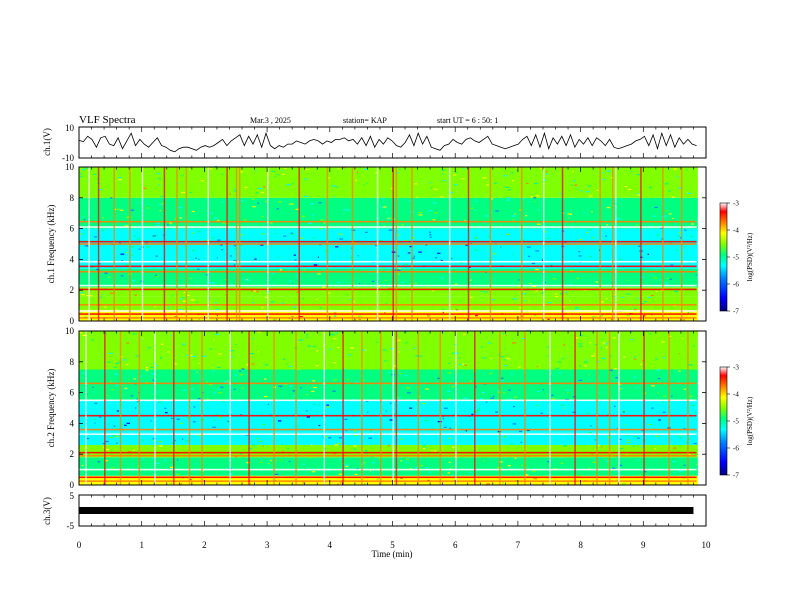 The width and height of the screenshot is (792, 612). What do you see at coordinates (723, 421) in the screenshot?
I see `ch2-colorbar-gradient` at bounding box center [723, 421].